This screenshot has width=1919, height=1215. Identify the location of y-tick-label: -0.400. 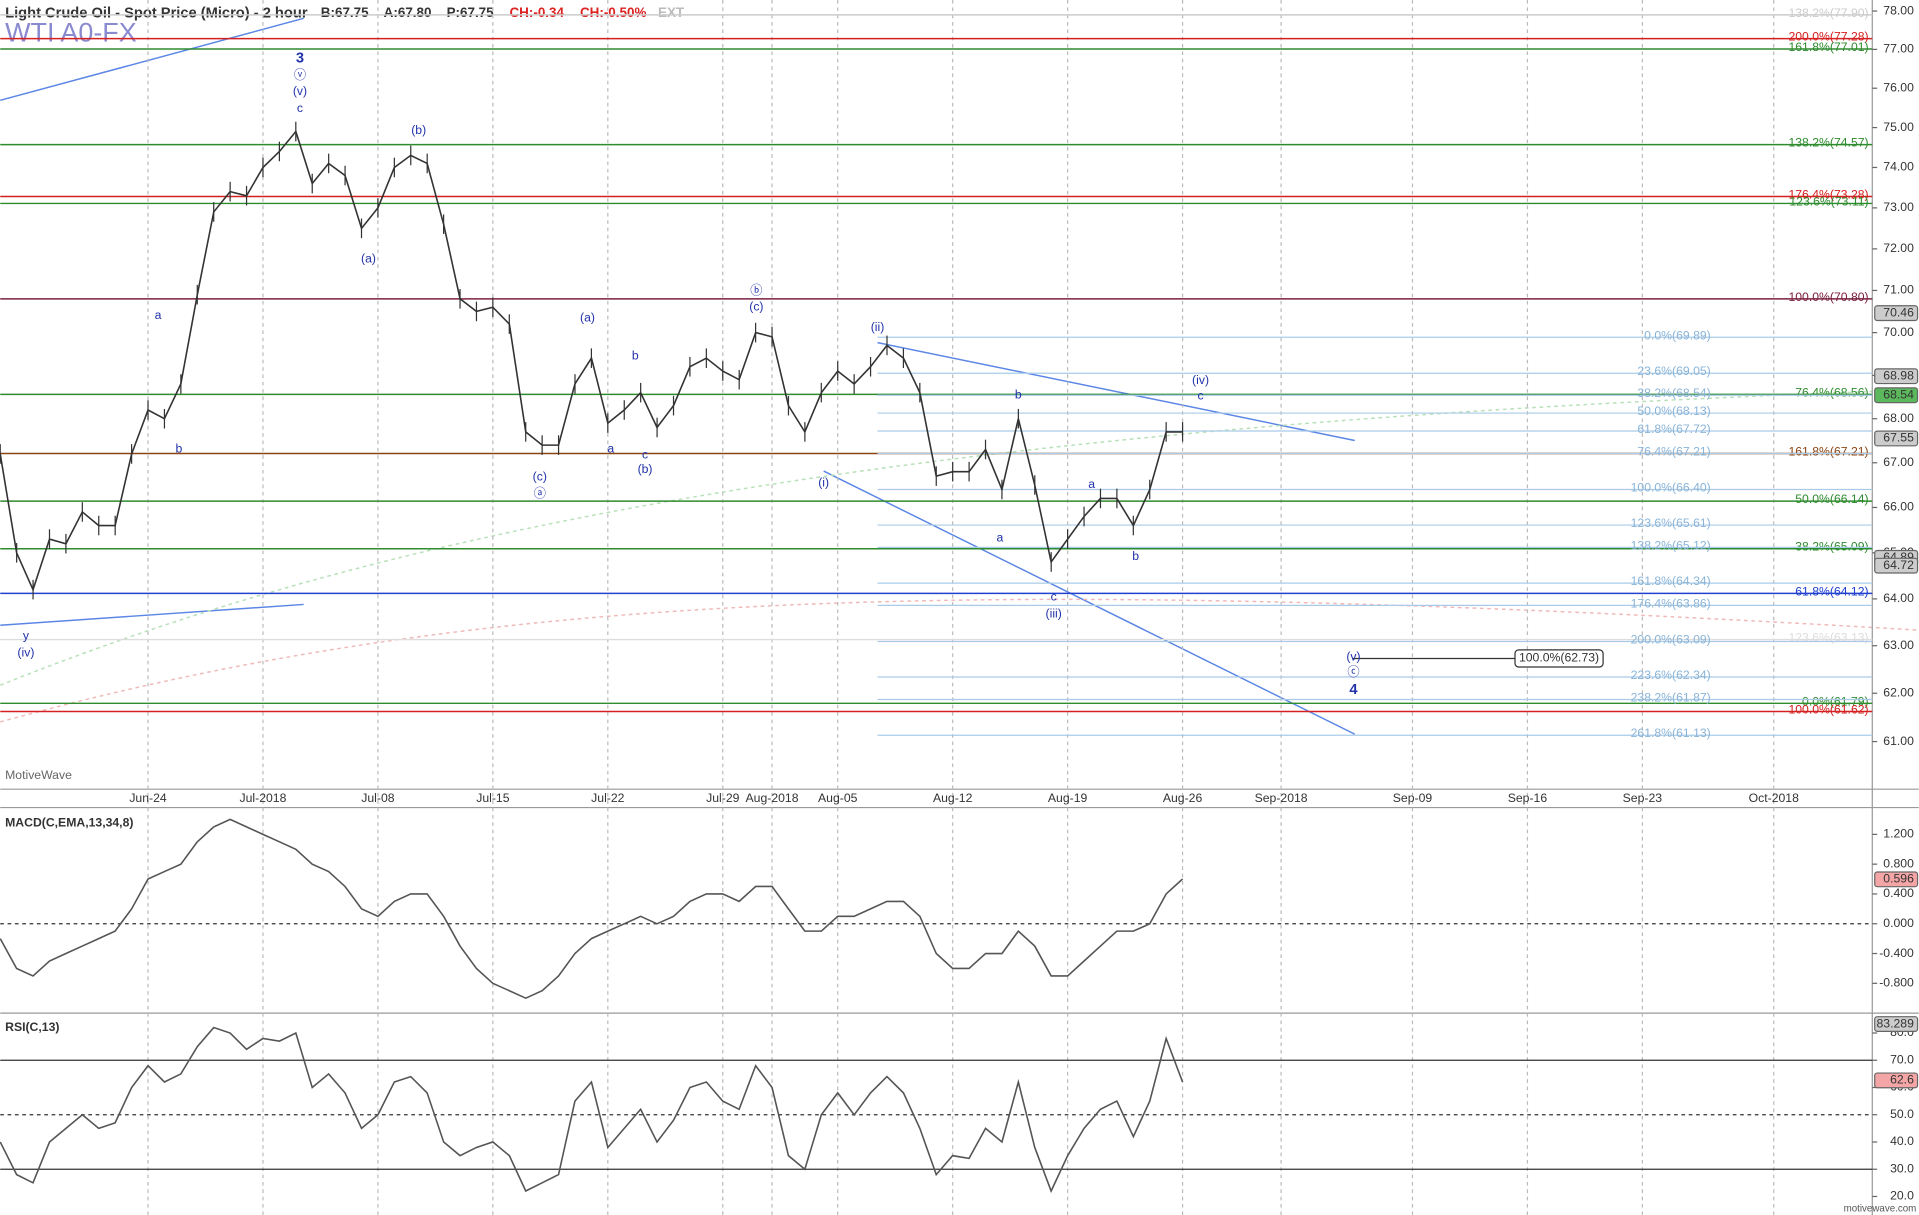
(1896, 953).